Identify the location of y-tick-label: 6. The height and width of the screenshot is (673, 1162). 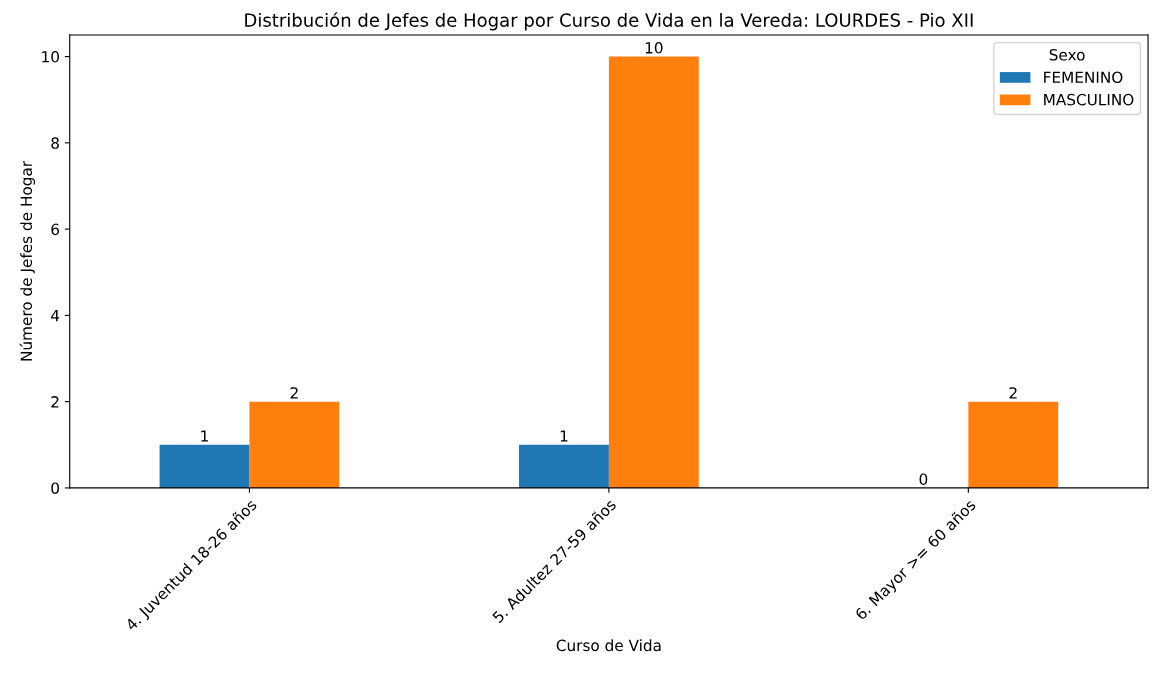
(55, 229).